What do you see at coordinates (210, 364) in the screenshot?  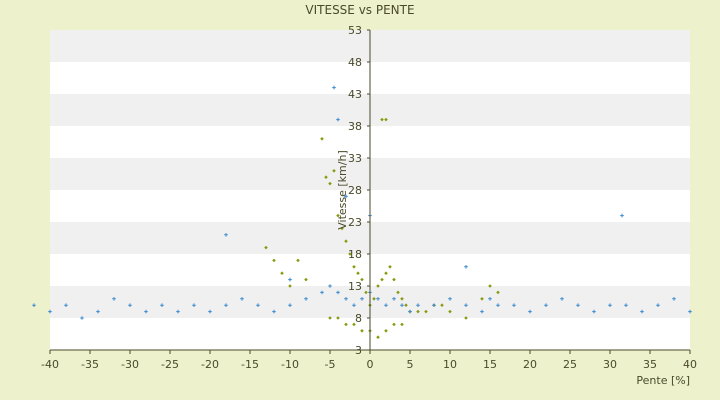 I see `x-tick-label: -20` at bounding box center [210, 364].